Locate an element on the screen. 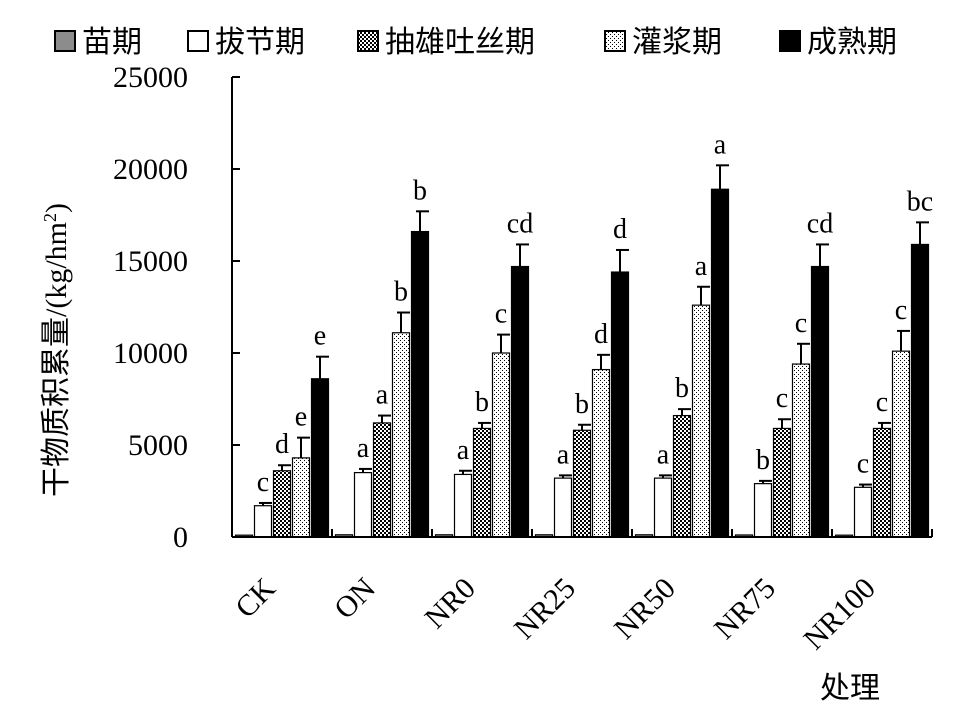 The image size is (979, 718). legend-label: 拔节期 is located at coordinates (260, 42).